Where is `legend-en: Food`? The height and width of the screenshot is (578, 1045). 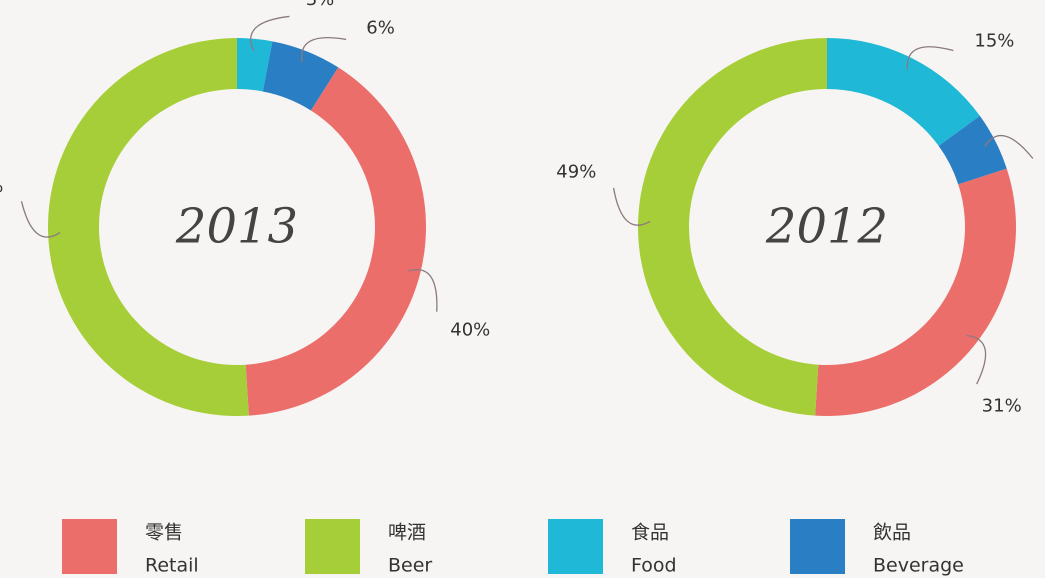 legend-en: Food is located at coordinates (654, 566).